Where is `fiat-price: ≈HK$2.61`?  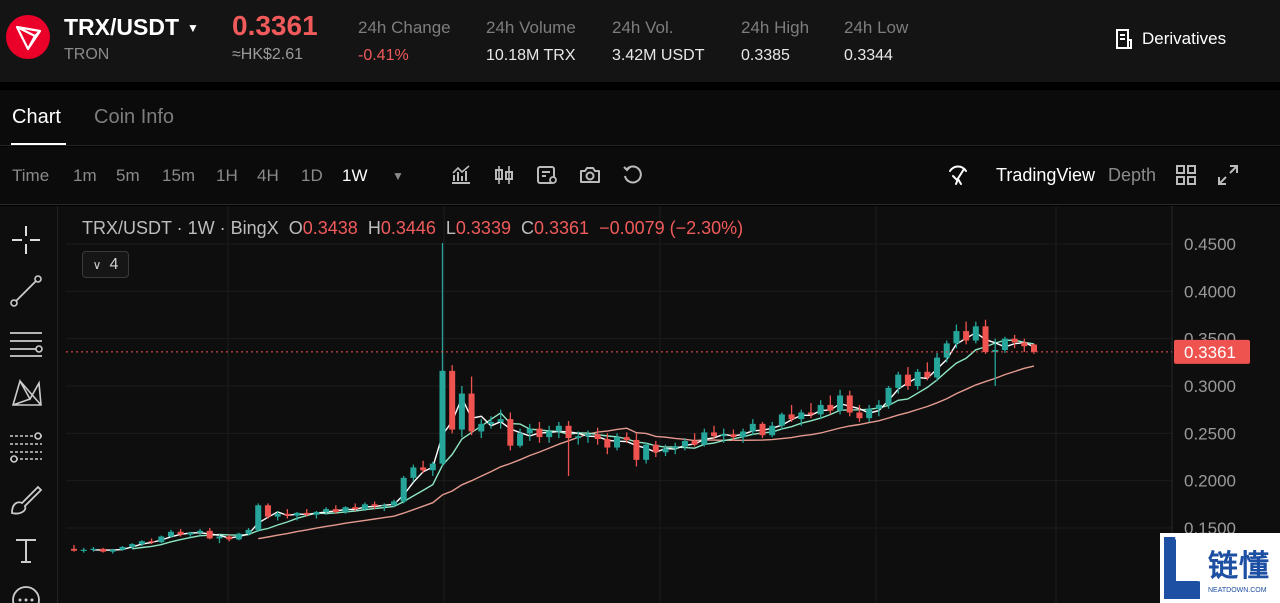 fiat-price: ≈HK$2.61 is located at coordinates (268, 54).